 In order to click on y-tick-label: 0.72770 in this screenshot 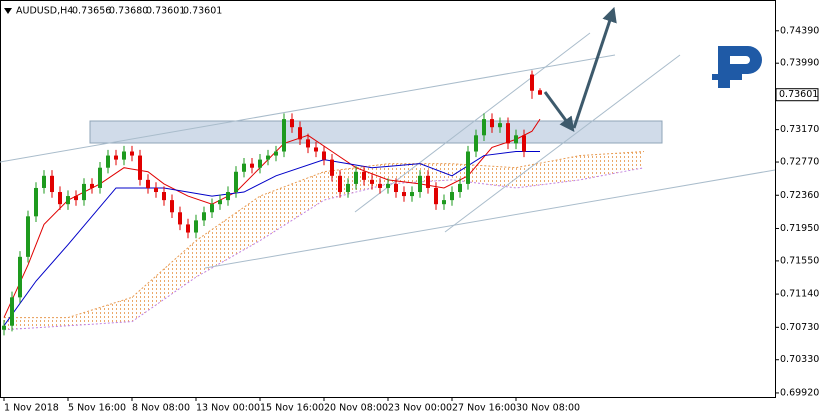, I will do `click(799, 162)`.